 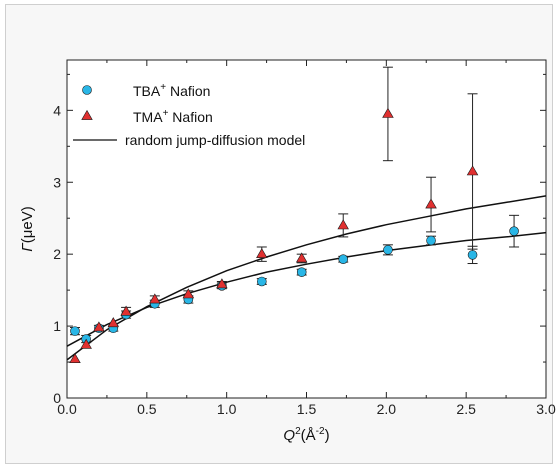 I want to click on x-tick-label-3: 1.5, so click(x=307, y=409).